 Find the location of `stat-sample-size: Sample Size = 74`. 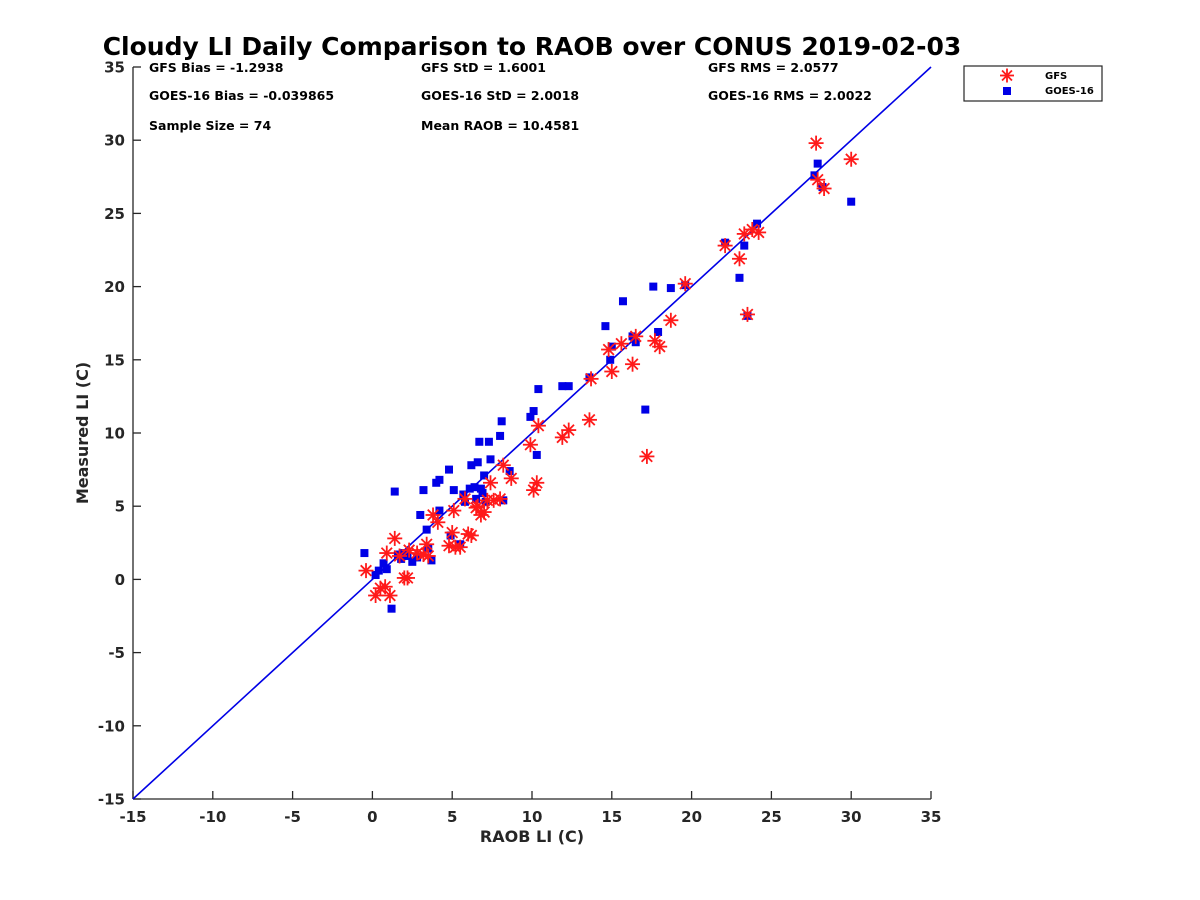

stat-sample-size: Sample Size = 74 is located at coordinates (210, 125).